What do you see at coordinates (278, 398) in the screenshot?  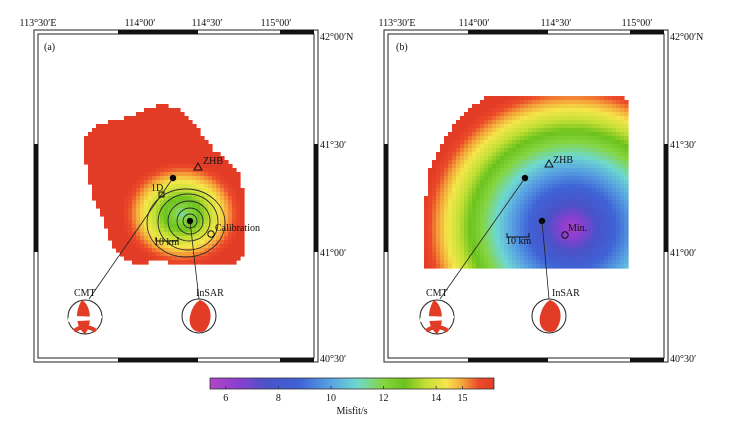 I see `colorbar-tick-label: 8` at bounding box center [278, 398].